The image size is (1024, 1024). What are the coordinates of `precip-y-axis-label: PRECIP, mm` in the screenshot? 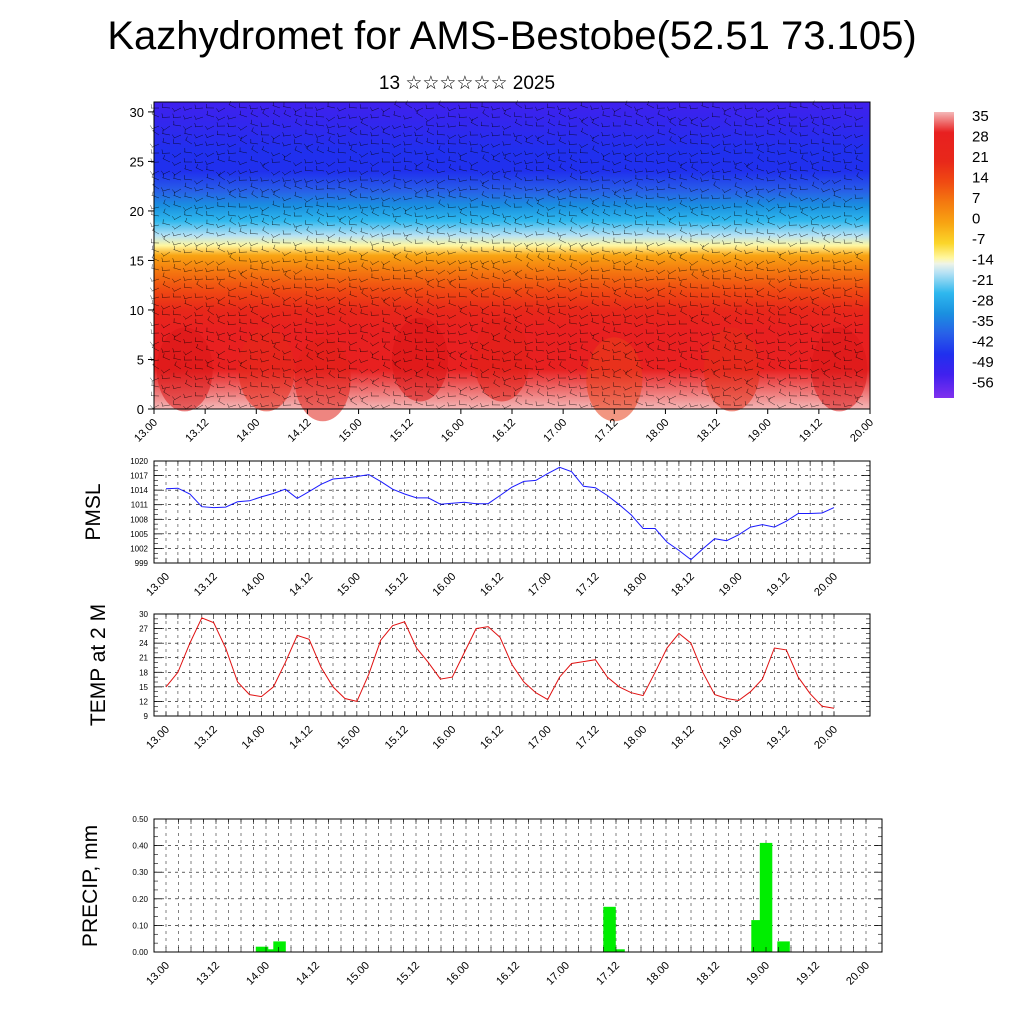 It's located at (90, 886).